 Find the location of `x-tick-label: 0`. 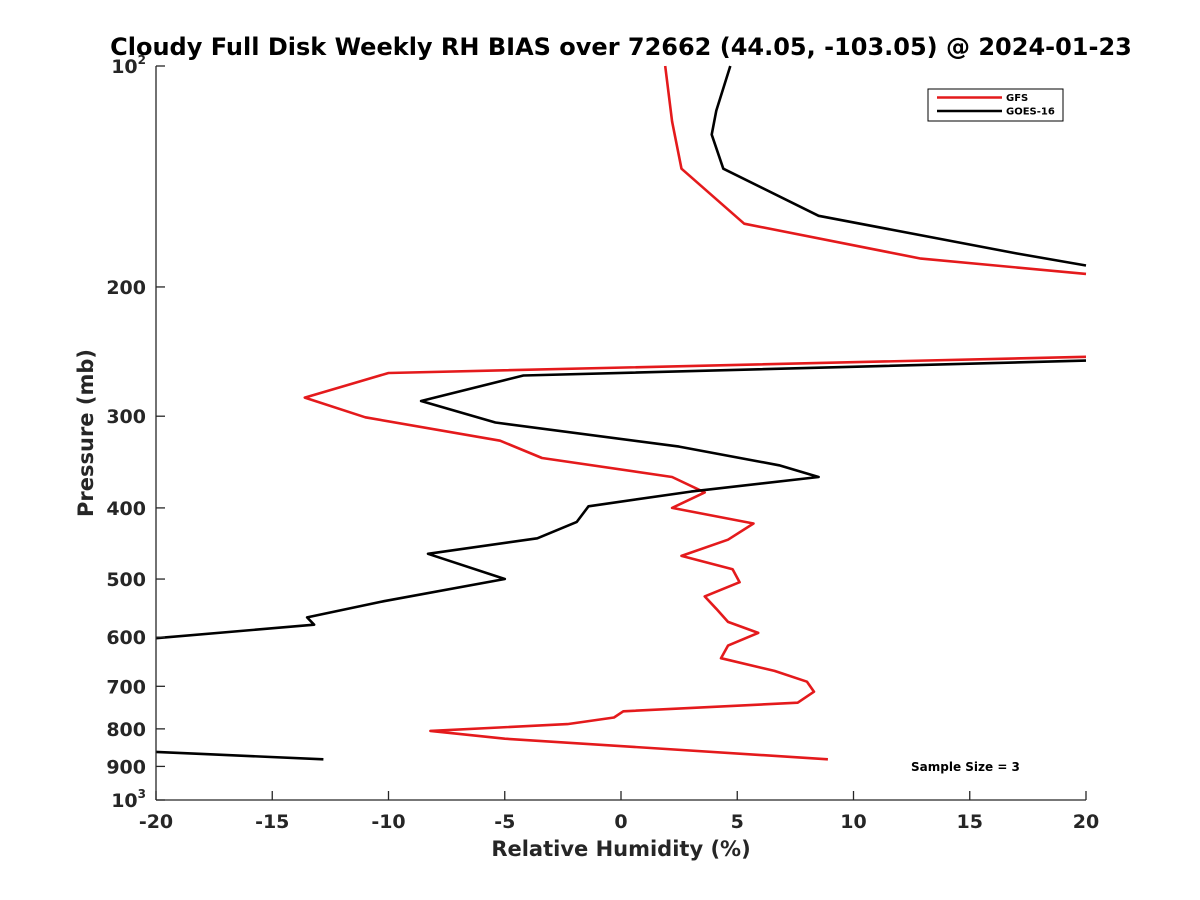

x-tick-label: 0 is located at coordinates (620, 822).